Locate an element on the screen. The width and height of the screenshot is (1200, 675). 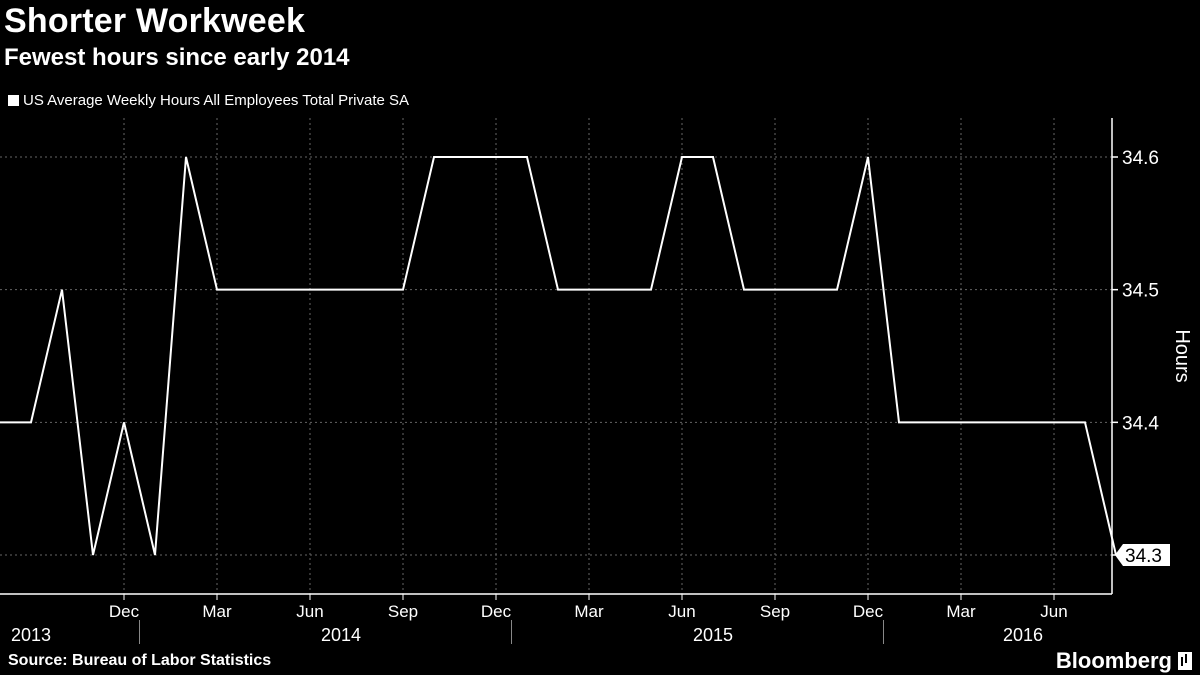
brand-logo: Bloomberg is located at coordinates (1124, 661).